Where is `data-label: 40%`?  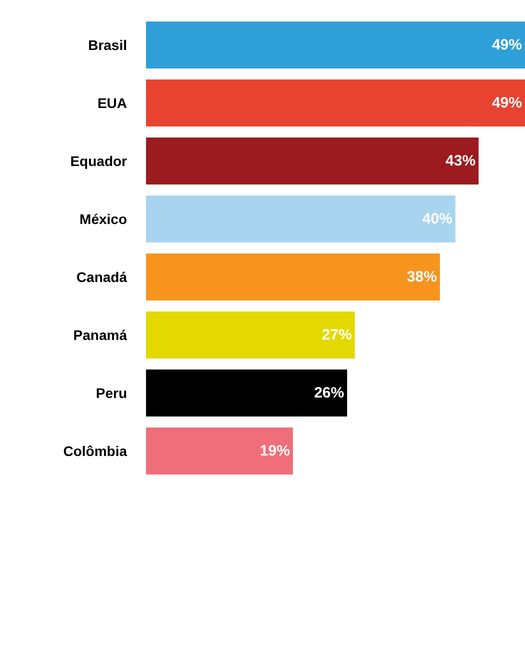
data-label: 40% is located at coordinates (437, 219).